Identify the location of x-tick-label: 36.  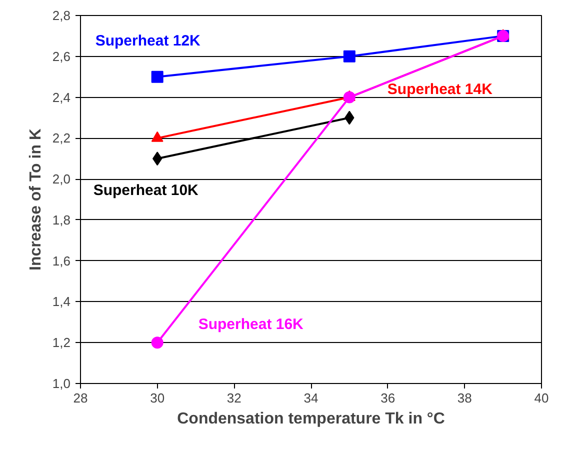
(388, 398).